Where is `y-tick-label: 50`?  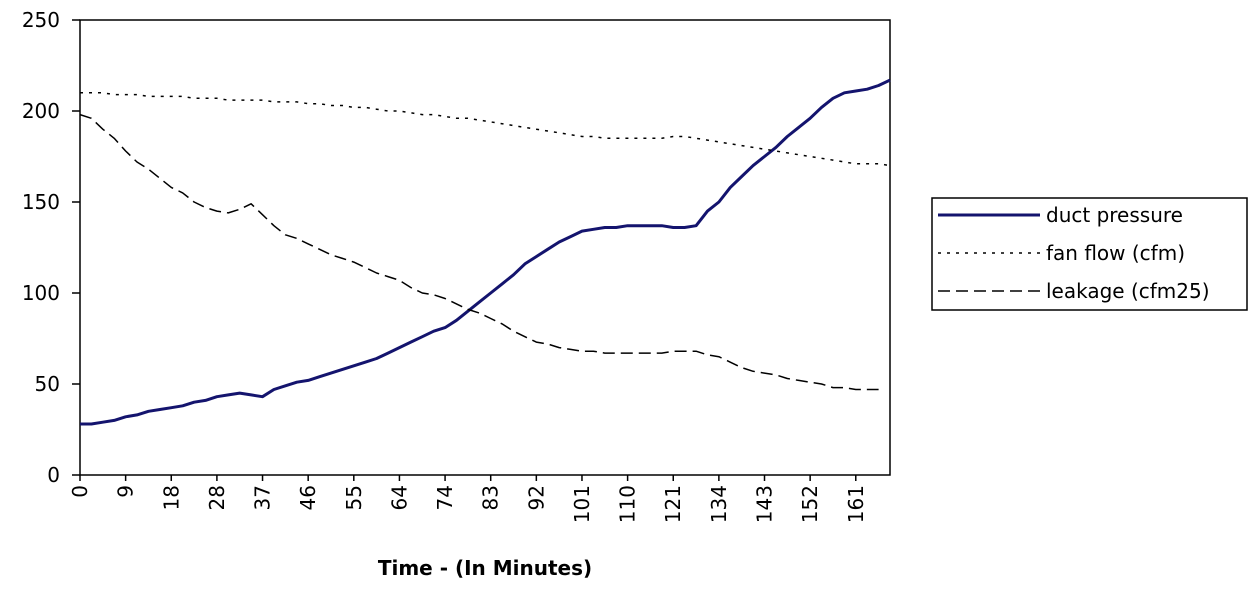
y-tick-label: 50 is located at coordinates (47, 384).